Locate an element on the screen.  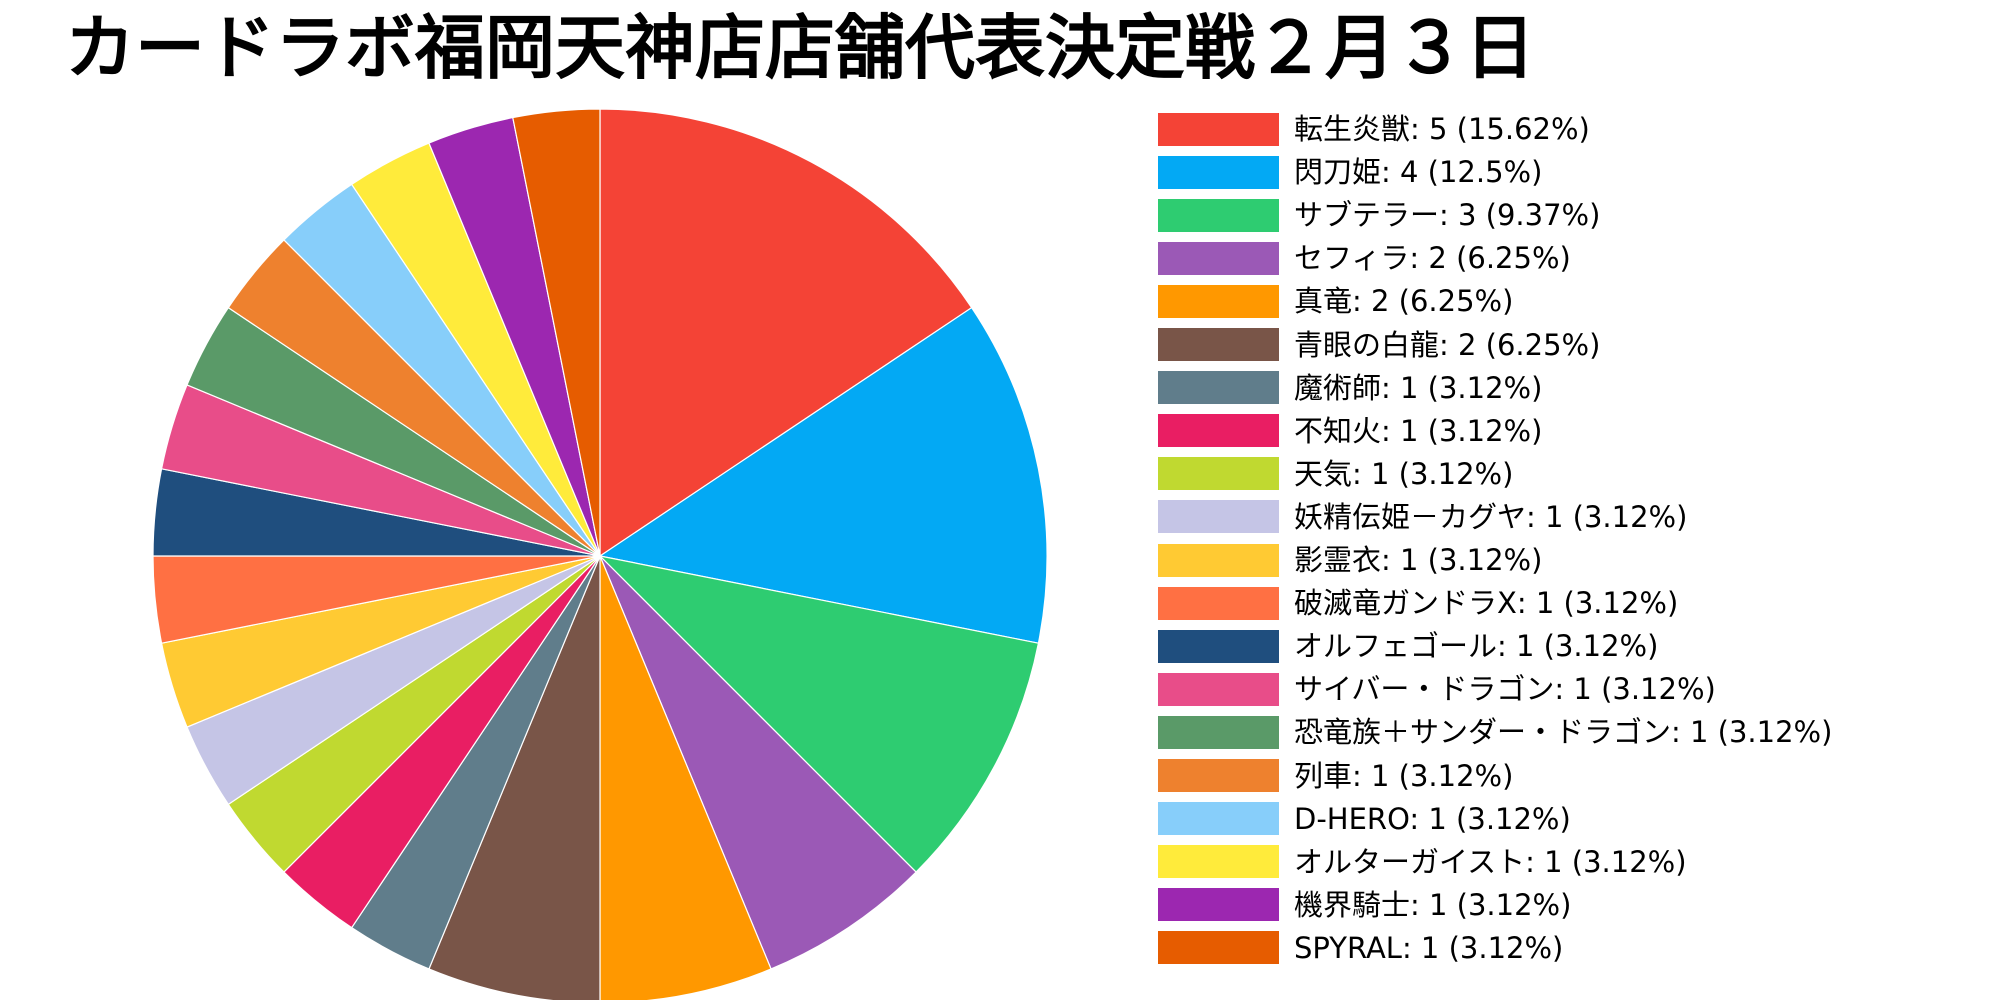
legend-item: オルフェゴール: 1 (3.12%) is located at coordinates (1408, 646).